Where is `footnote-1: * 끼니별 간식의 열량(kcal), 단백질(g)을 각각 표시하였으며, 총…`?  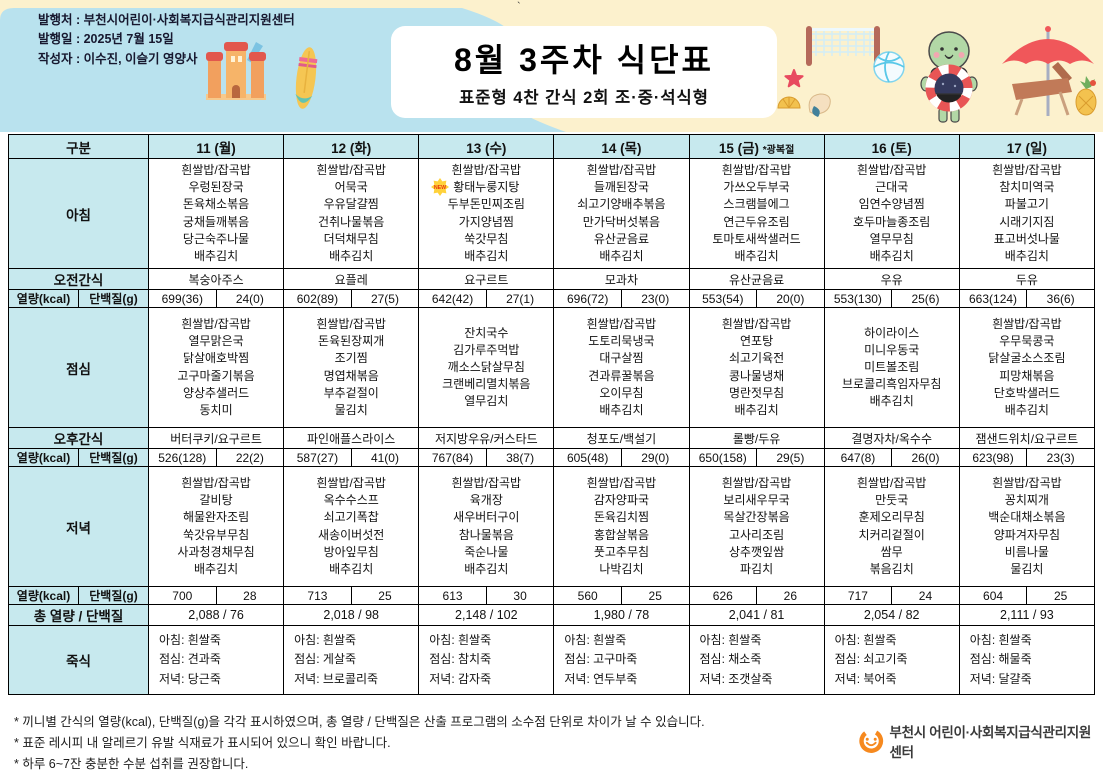 footnote-1: * 끼니별 간식의 열량(kcal), 단백질(g)을 각각 표시하였으며, 총… is located at coordinates (359, 722).